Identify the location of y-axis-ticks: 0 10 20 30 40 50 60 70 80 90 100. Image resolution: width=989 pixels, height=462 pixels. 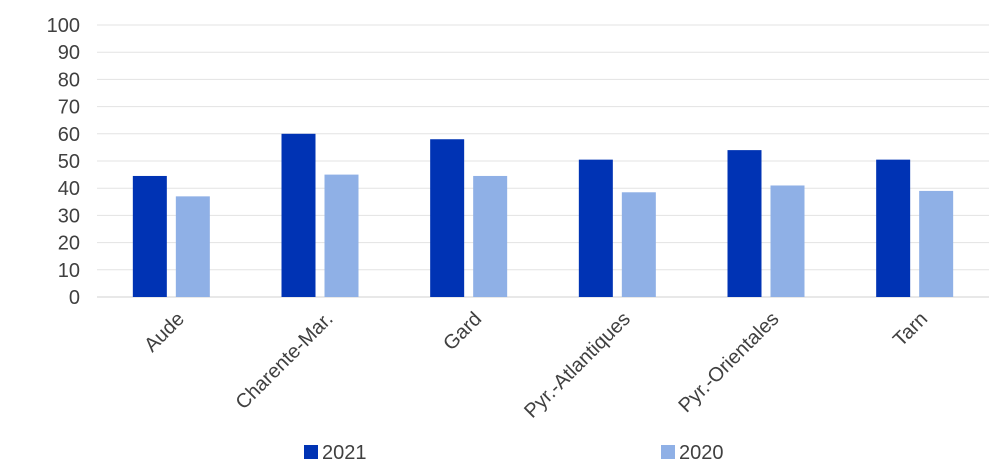
(63, 162).